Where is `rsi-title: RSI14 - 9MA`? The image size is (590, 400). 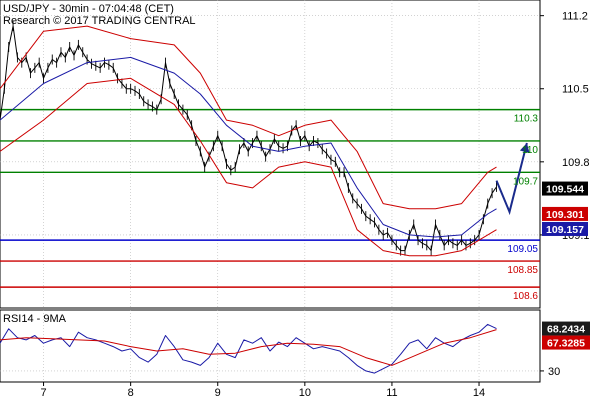 rsi-title: RSI14 - 9MA is located at coordinates (35, 319).